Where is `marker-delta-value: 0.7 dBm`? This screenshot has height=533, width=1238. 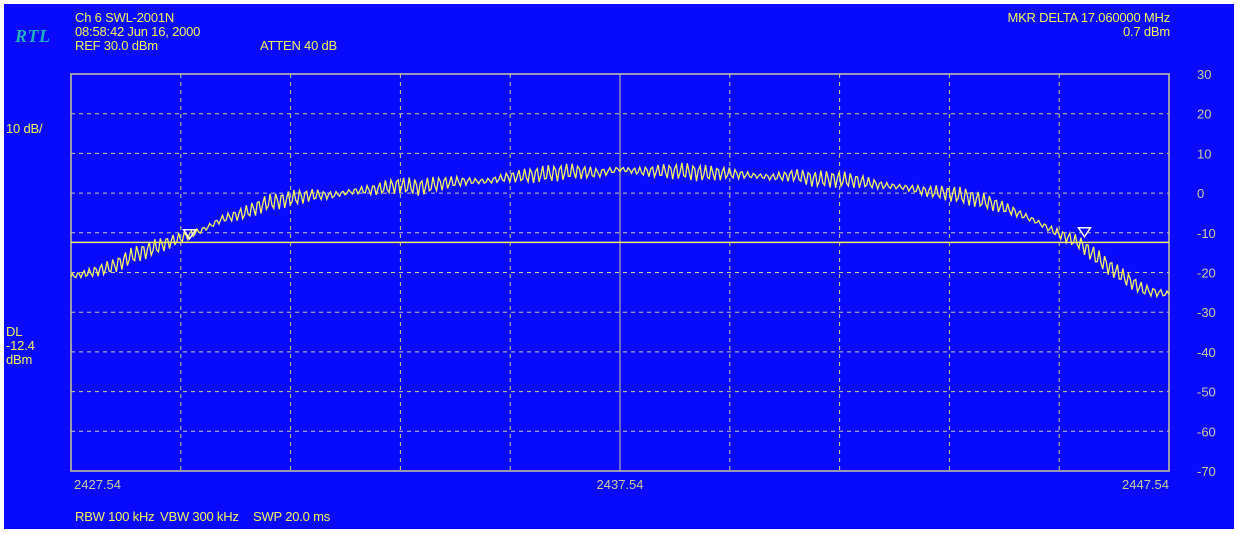
marker-delta-value: 0.7 dBm is located at coordinates (1146, 31).